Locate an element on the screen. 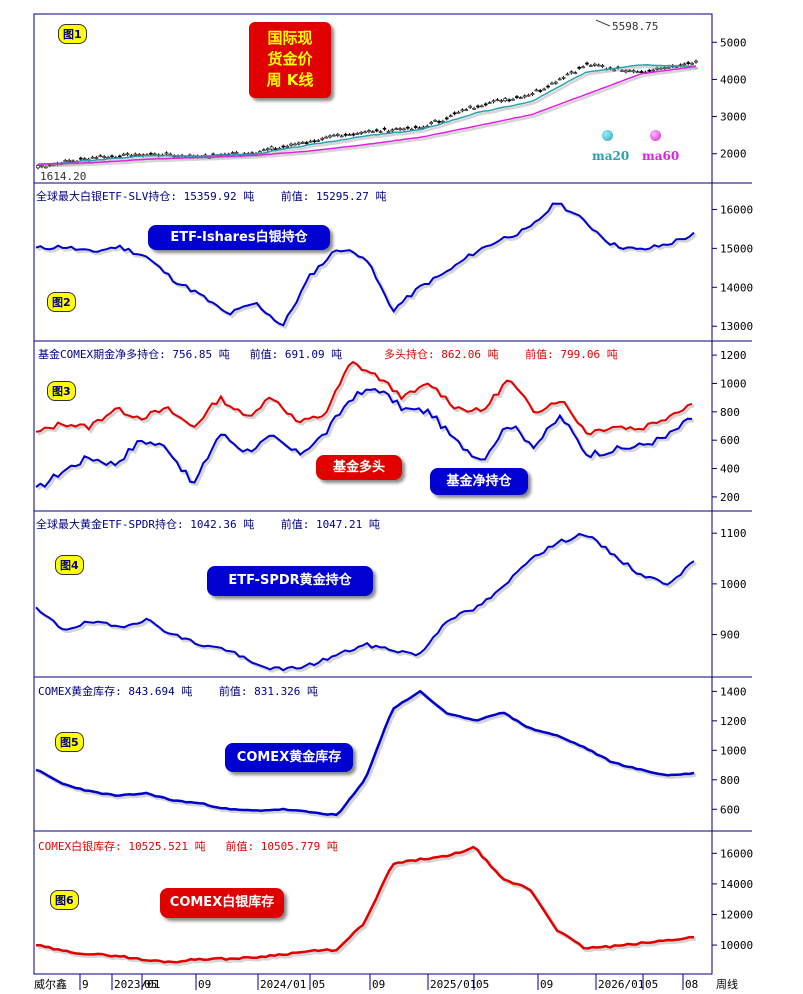 The image size is (803, 994). spdr-line-shadow is located at coordinates (366, 604).